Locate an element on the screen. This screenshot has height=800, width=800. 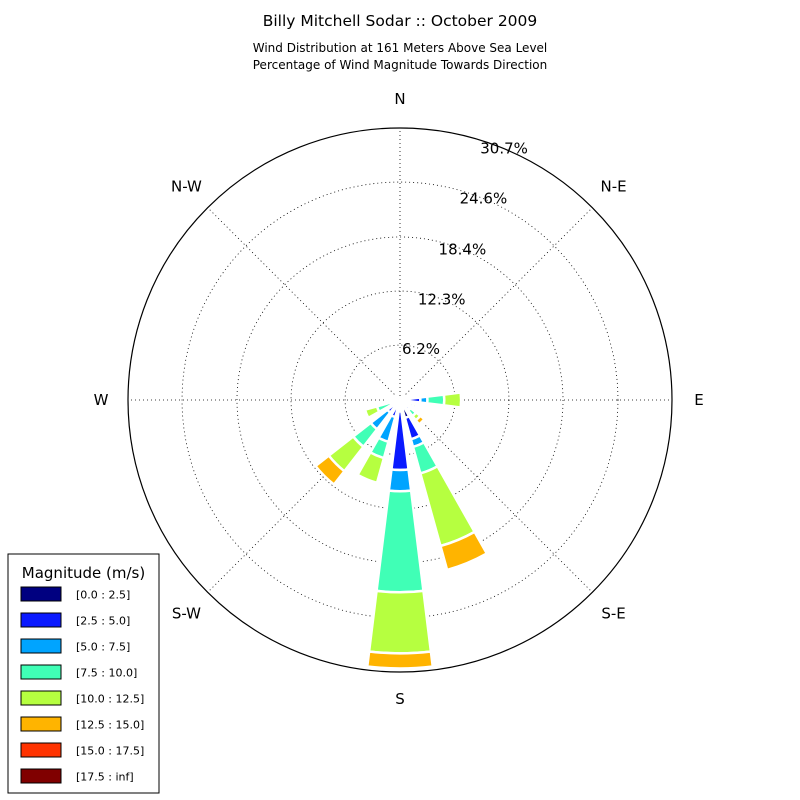
chart-title: Billy Mitchell Sodar :: October 2009 is located at coordinates (400, 21).